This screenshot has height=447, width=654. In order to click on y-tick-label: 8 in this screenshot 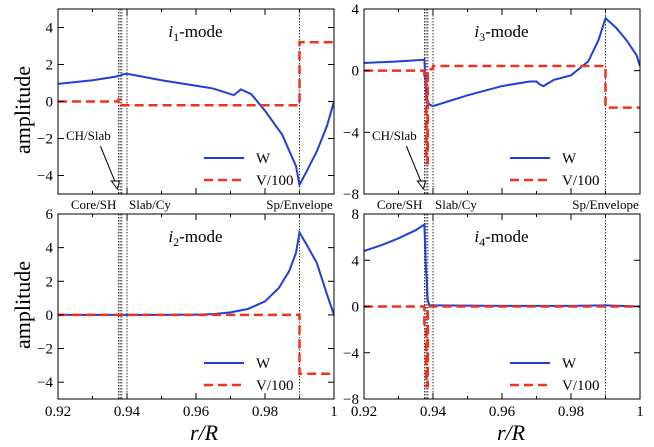, I will do `click(356, 215)`.